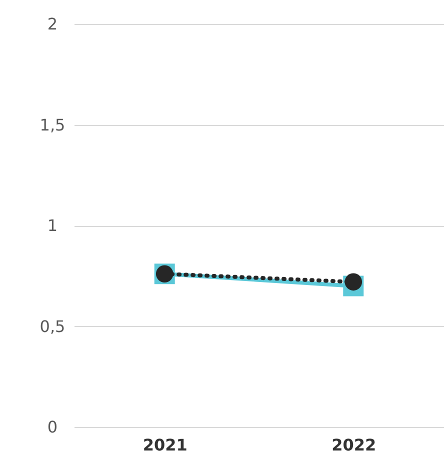 This screenshot has height=472, width=444. Describe the element at coordinates (52, 427) in the screenshot. I see `y-tick-label: 0` at that location.